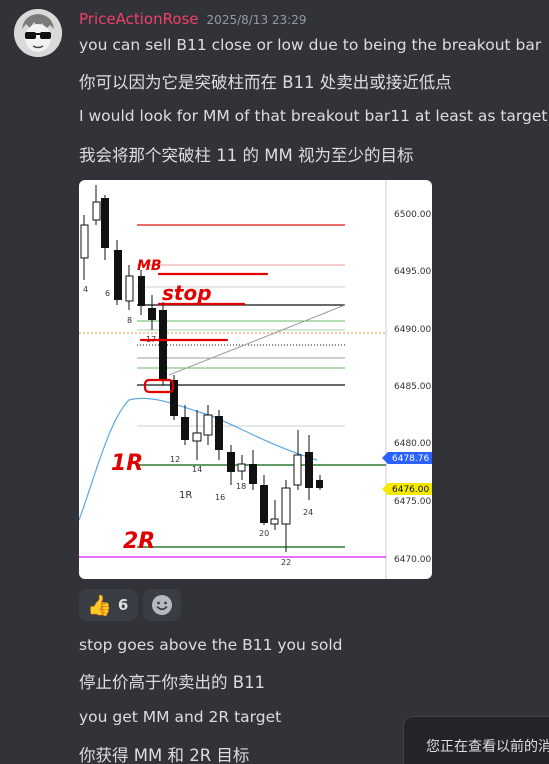 Image resolution: width=549 pixels, height=764 pixels. Describe the element at coordinates (129, 320) in the screenshot. I see `bar-number: 8` at that location.